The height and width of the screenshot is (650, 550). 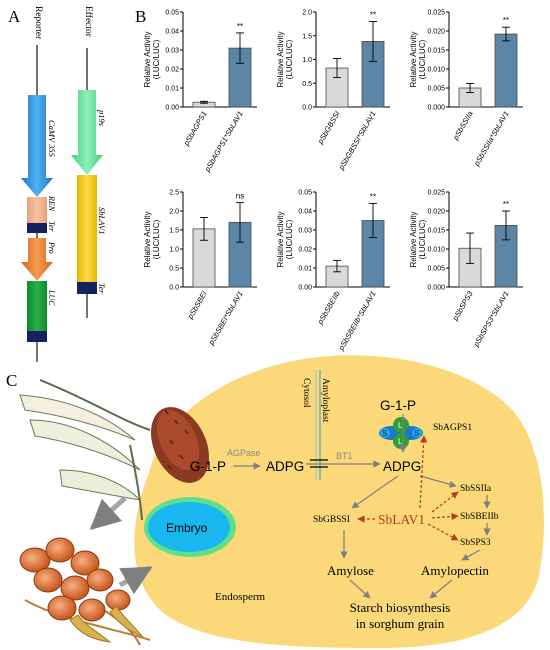 I want to click on p19s-label: p19s, so click(x=102, y=118).